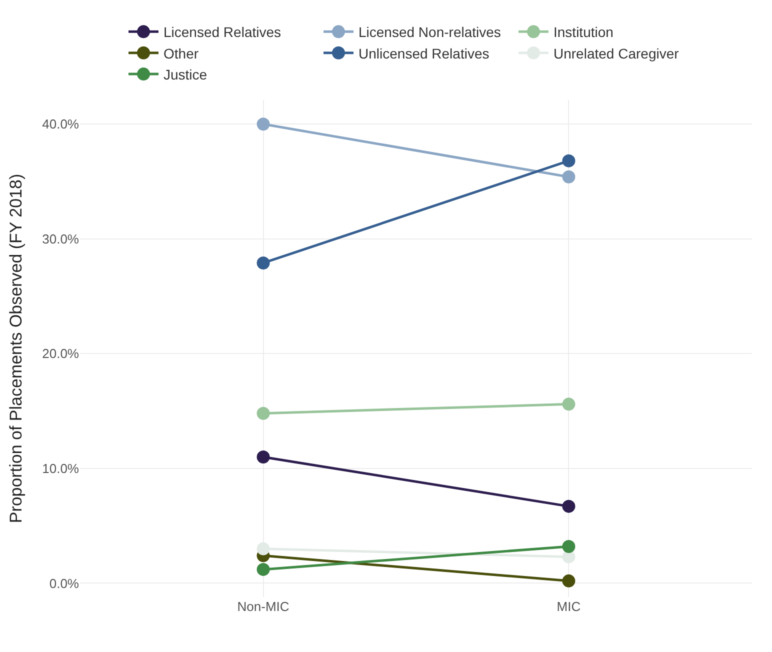  I want to click on legend-label: Licensed Relatives, so click(223, 32).